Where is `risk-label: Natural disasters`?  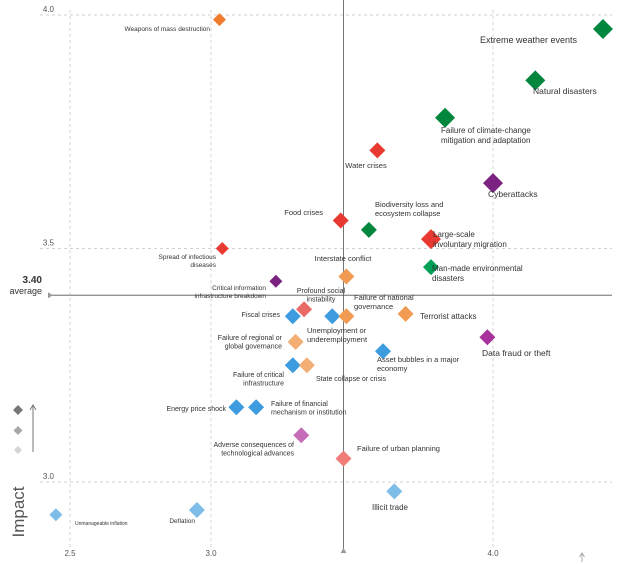 risk-label: Natural disasters is located at coordinates (565, 91).